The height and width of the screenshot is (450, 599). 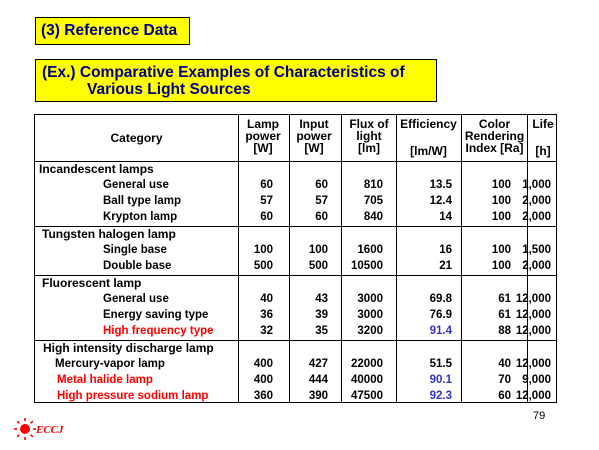 I want to click on cell-lamp: 32, so click(x=266, y=331).